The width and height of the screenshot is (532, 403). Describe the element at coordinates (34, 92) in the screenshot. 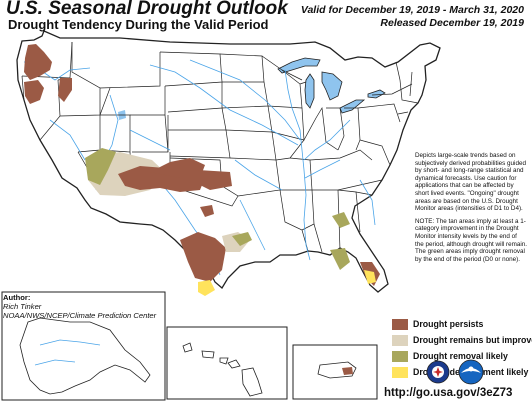

I see `drought-persists-or` at that location.